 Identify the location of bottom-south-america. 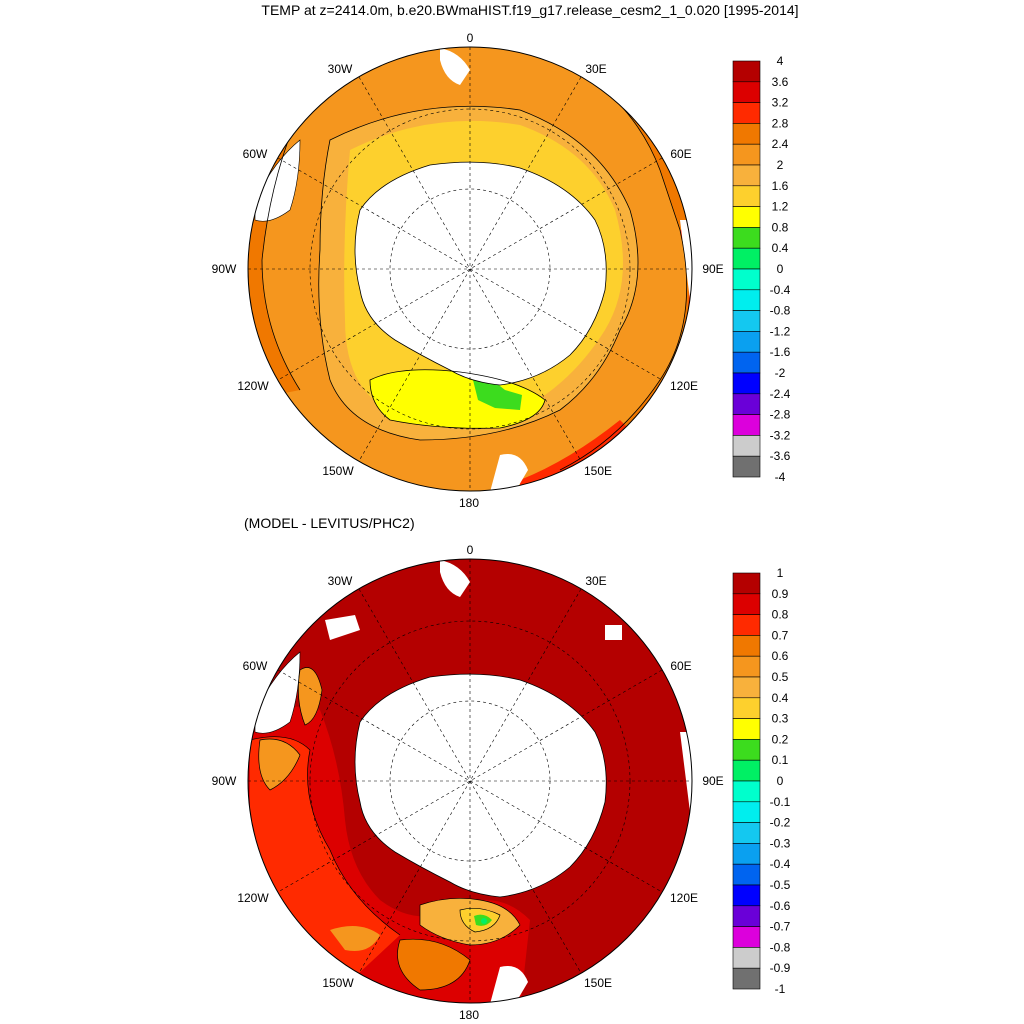
(277, 692).